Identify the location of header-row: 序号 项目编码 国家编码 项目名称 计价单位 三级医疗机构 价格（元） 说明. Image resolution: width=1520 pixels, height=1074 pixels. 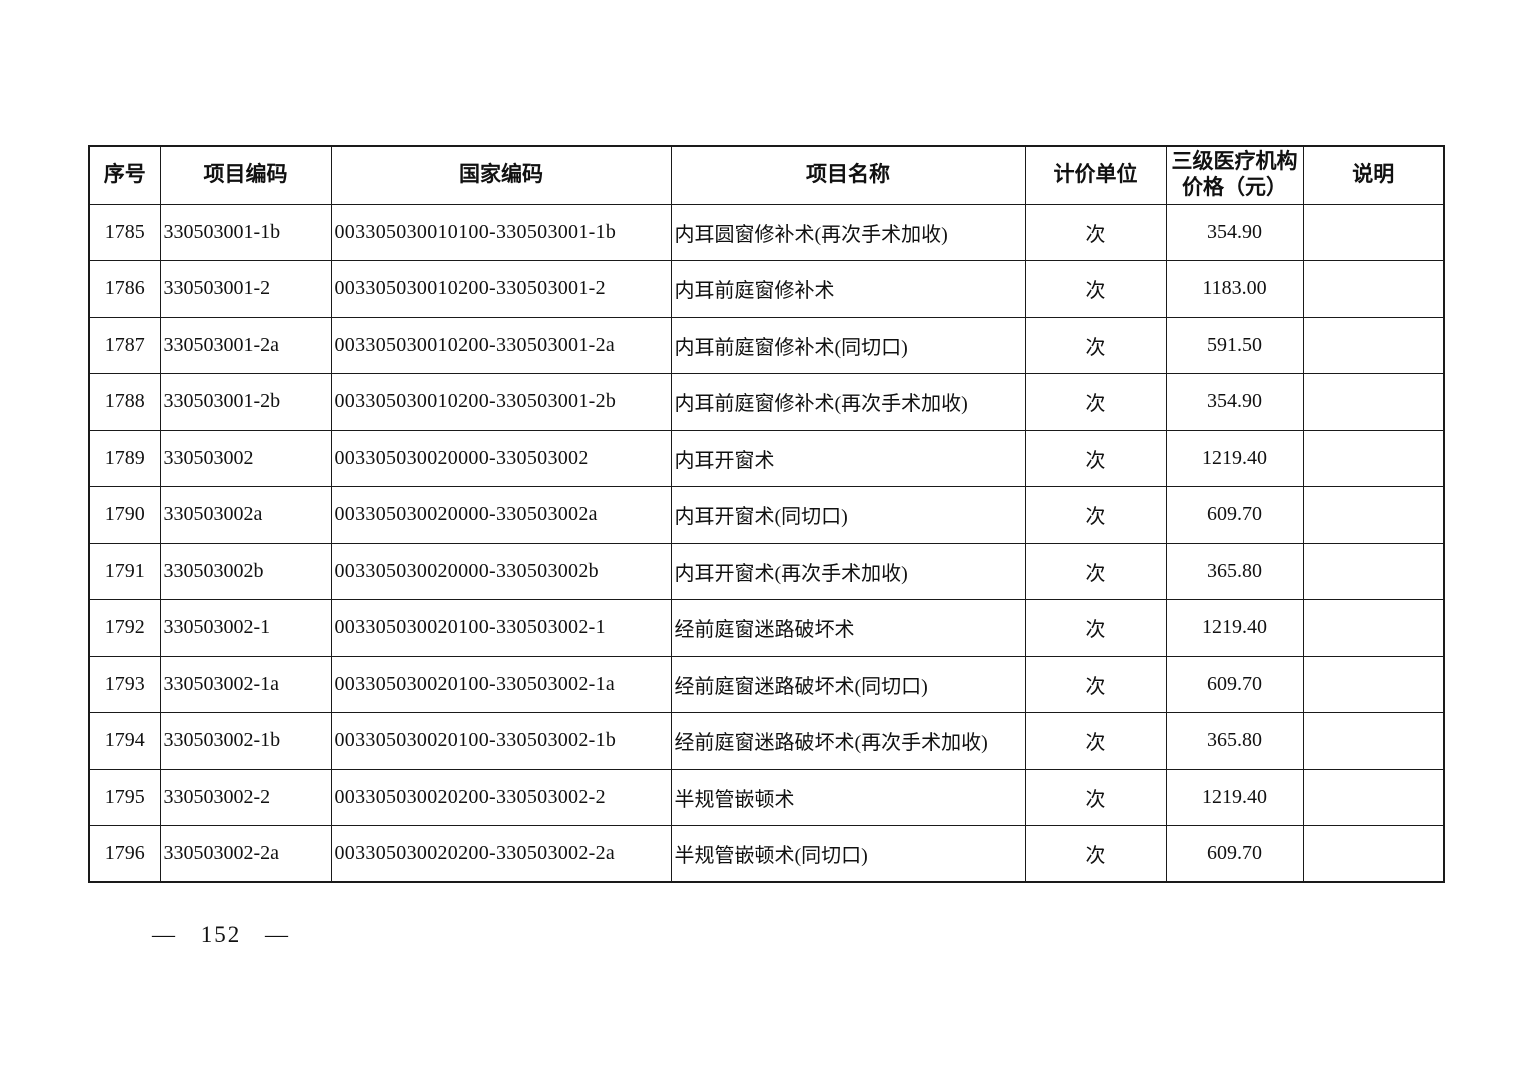
(766, 175).